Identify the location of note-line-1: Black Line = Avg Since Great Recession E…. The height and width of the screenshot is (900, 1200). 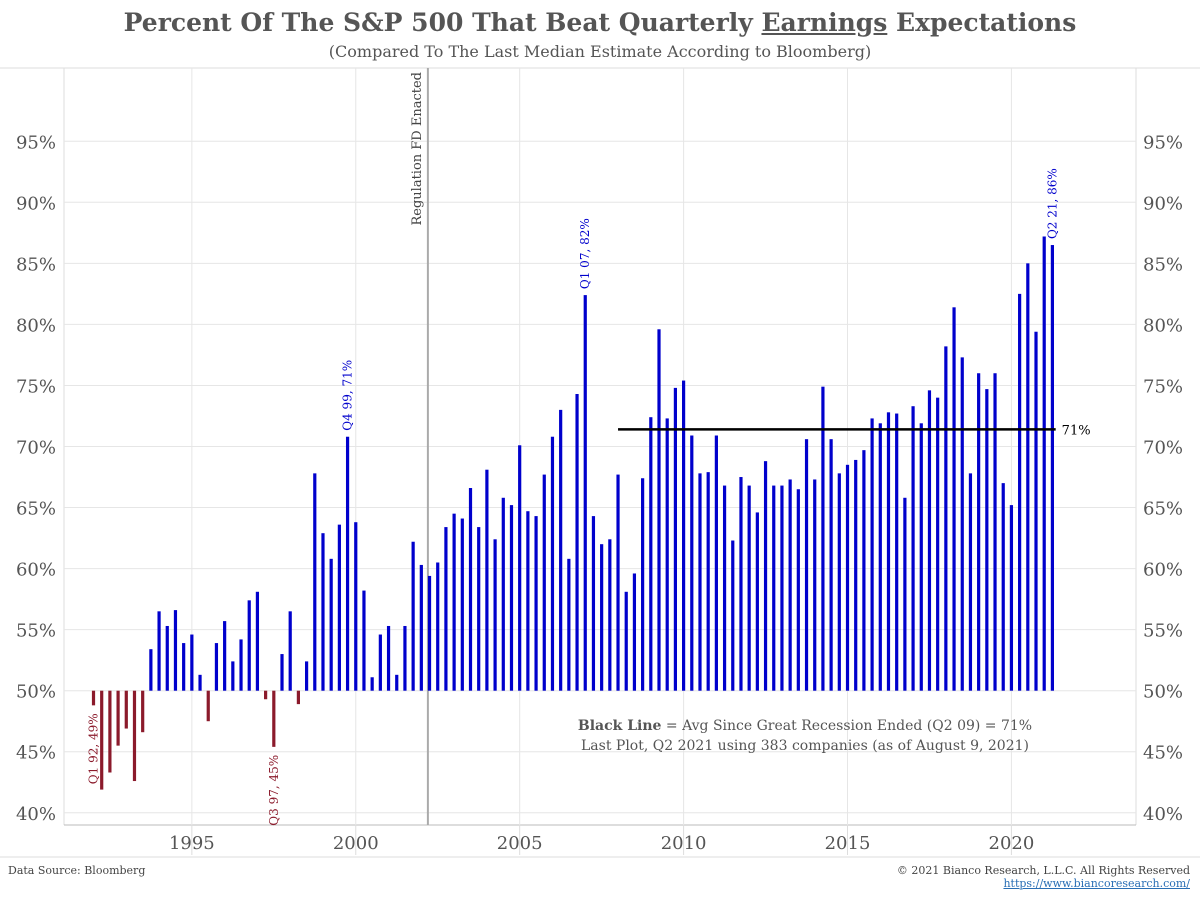
(805, 726).